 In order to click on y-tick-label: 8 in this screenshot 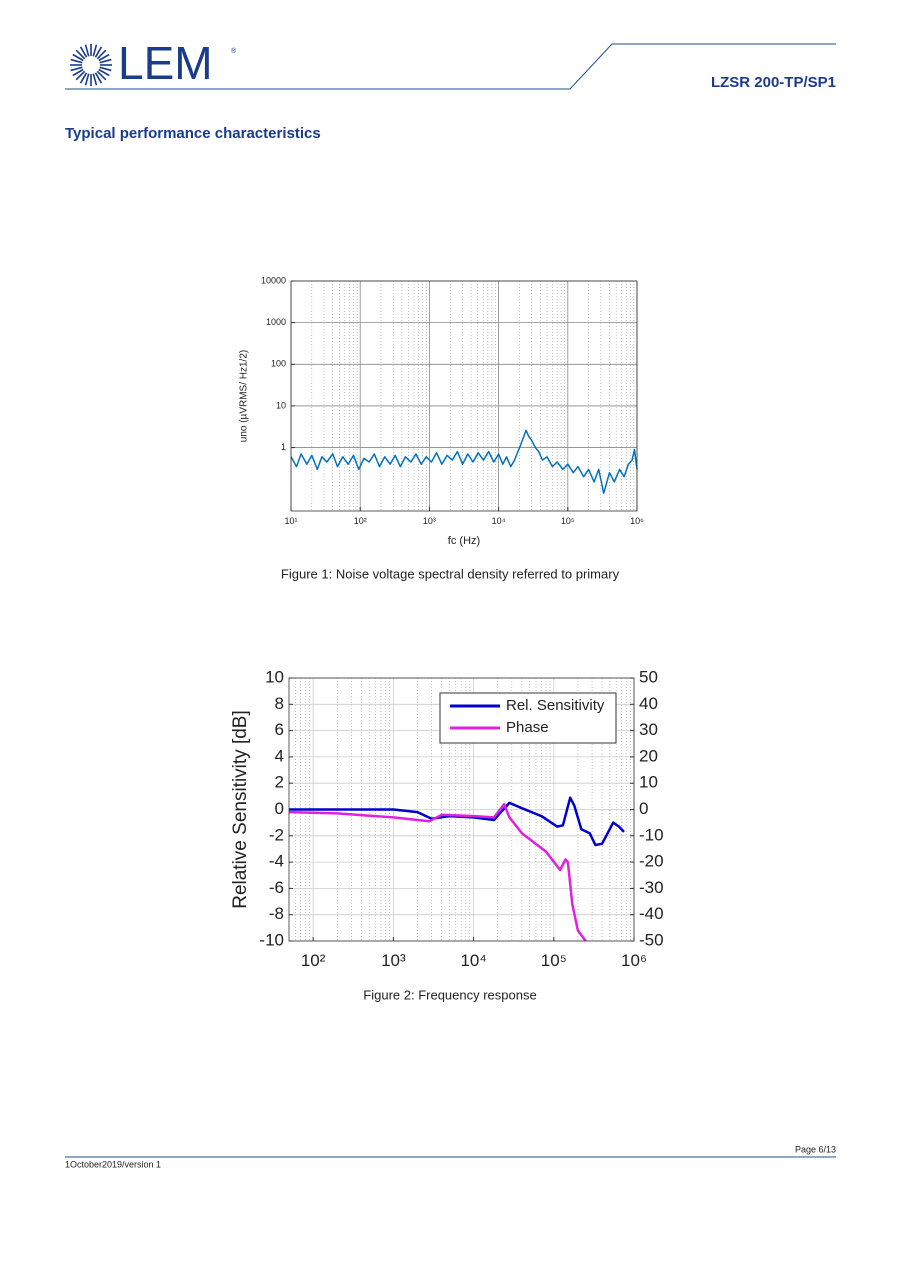, I will do `click(279, 703)`.